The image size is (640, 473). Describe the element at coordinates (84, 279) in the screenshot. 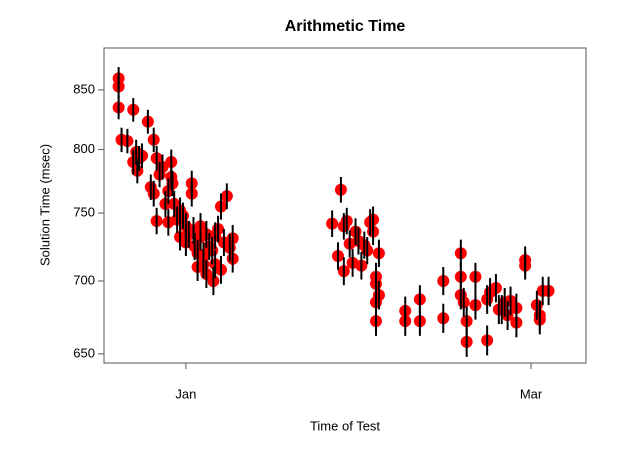

I see `y-tick-label: 700` at that location.